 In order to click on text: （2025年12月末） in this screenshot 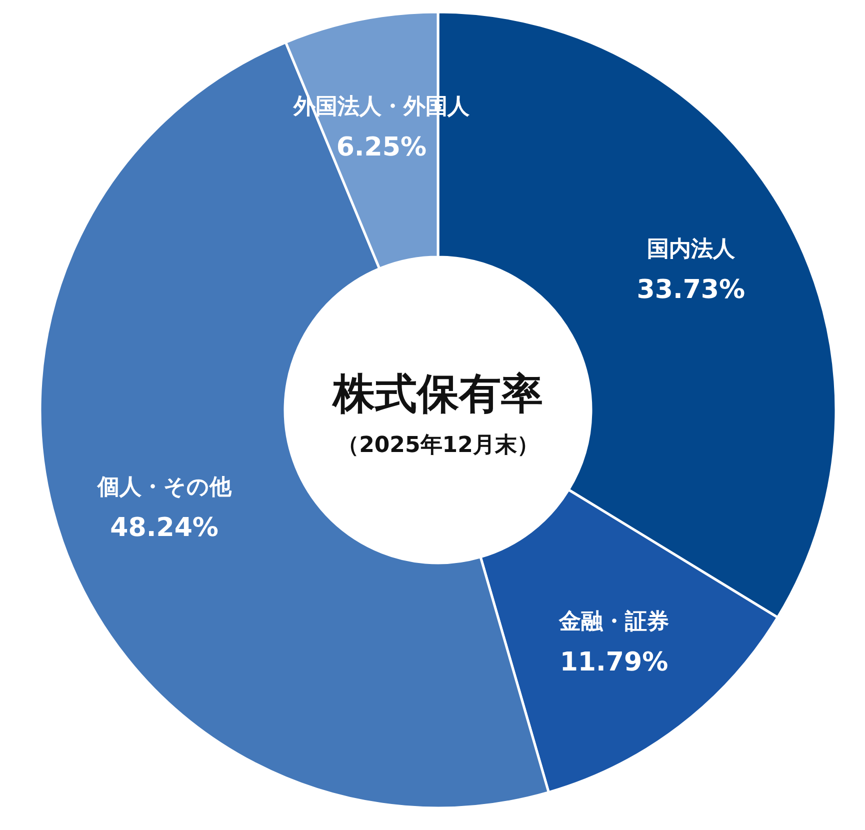, I will do `click(438, 445)`.